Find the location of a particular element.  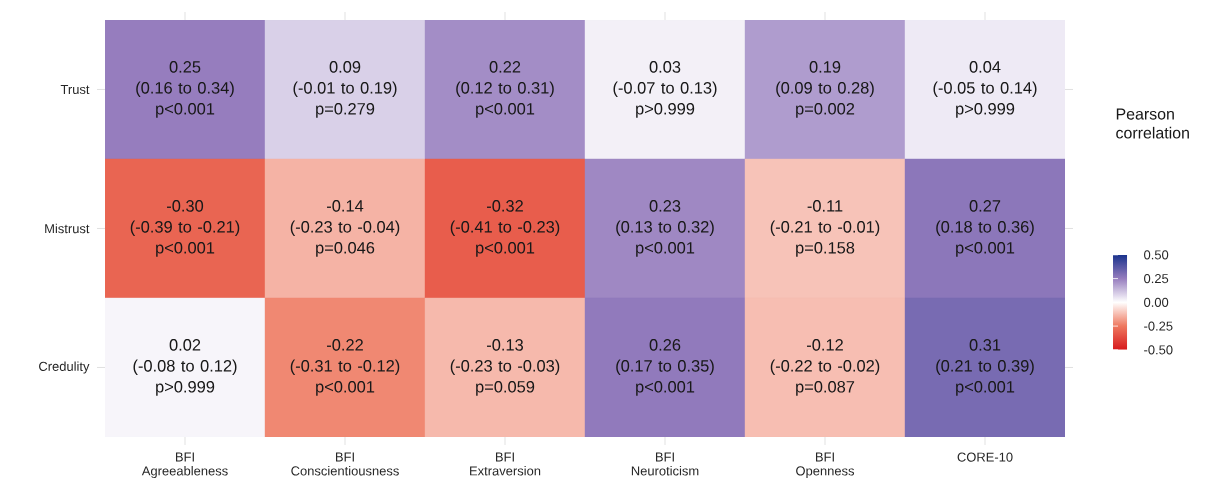

data-label: -0.13 (-0.23 to -0.03) p=0.059 is located at coordinates (505, 367).